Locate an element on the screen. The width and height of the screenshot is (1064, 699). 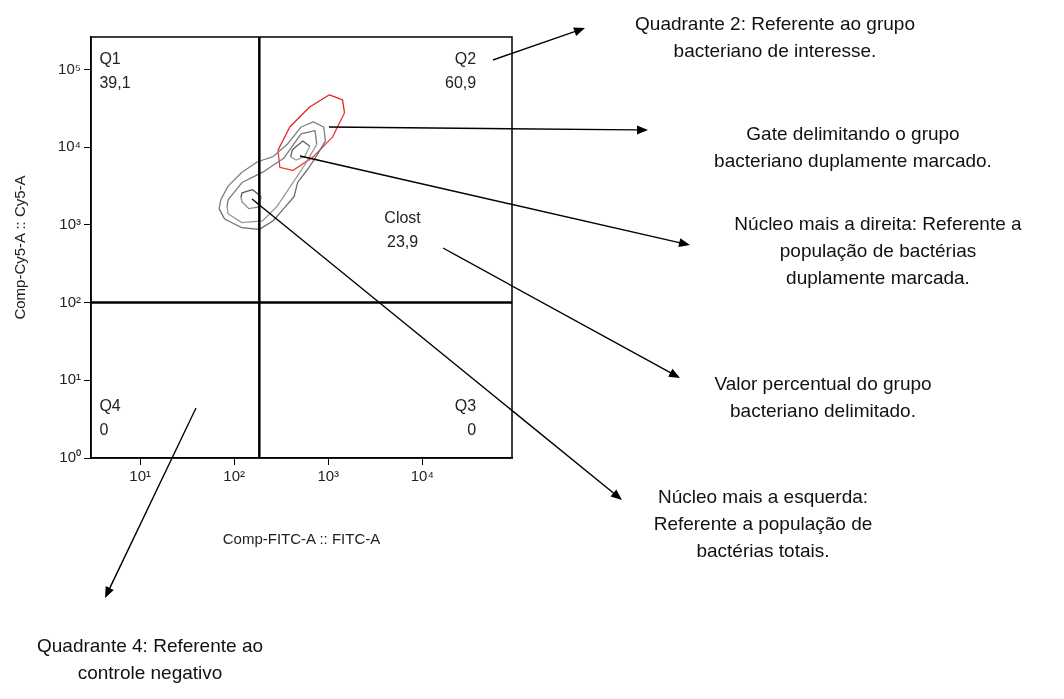
text: Quadrante 2: Referente ao grupo bacteriano de interesse. is located at coordinates (775, 37).